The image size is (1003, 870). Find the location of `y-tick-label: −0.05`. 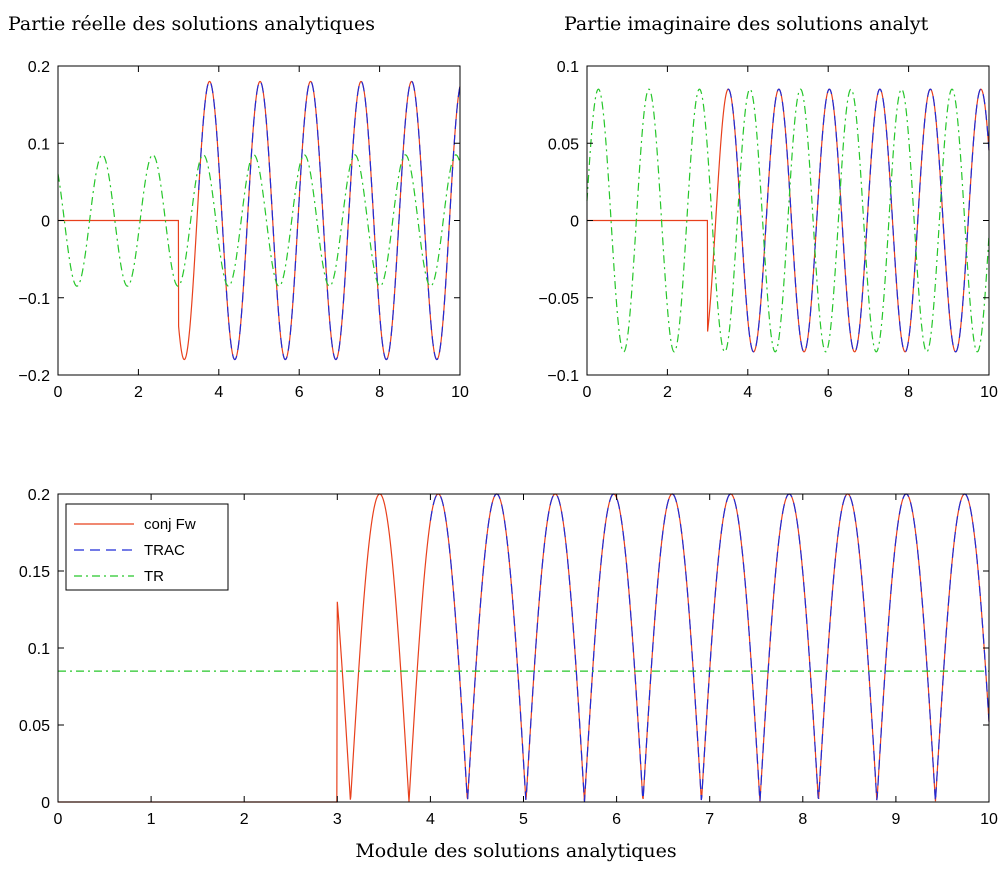

y-tick-label: −0.05 is located at coordinates (559, 299).